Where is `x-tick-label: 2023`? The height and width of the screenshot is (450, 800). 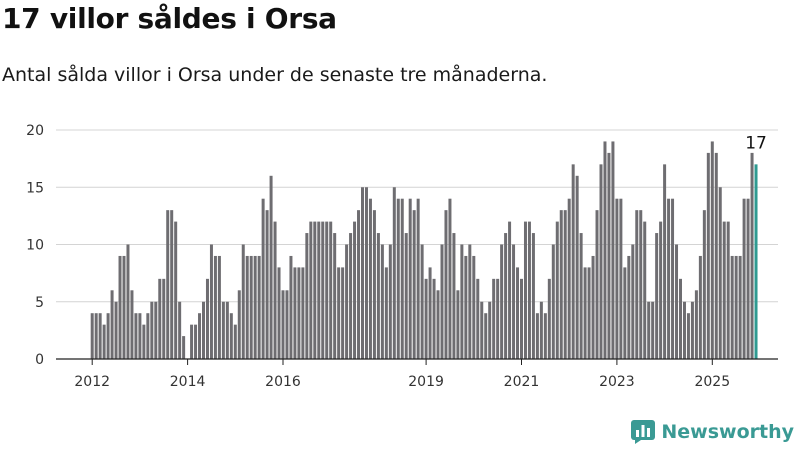 x-tick-label: 2023 is located at coordinates (617, 382).